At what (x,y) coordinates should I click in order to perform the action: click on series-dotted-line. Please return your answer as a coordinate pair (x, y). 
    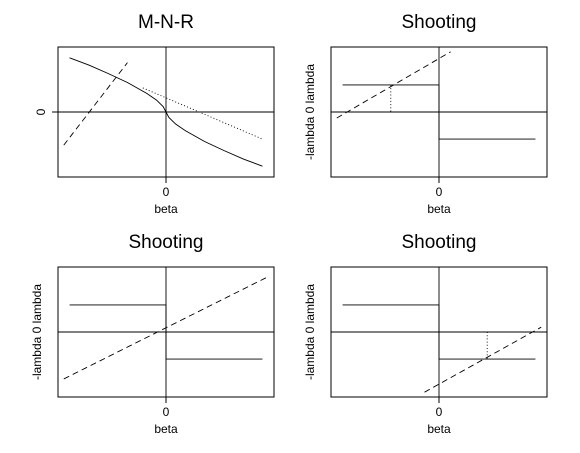
    Looking at the image, I should click on (202, 113).